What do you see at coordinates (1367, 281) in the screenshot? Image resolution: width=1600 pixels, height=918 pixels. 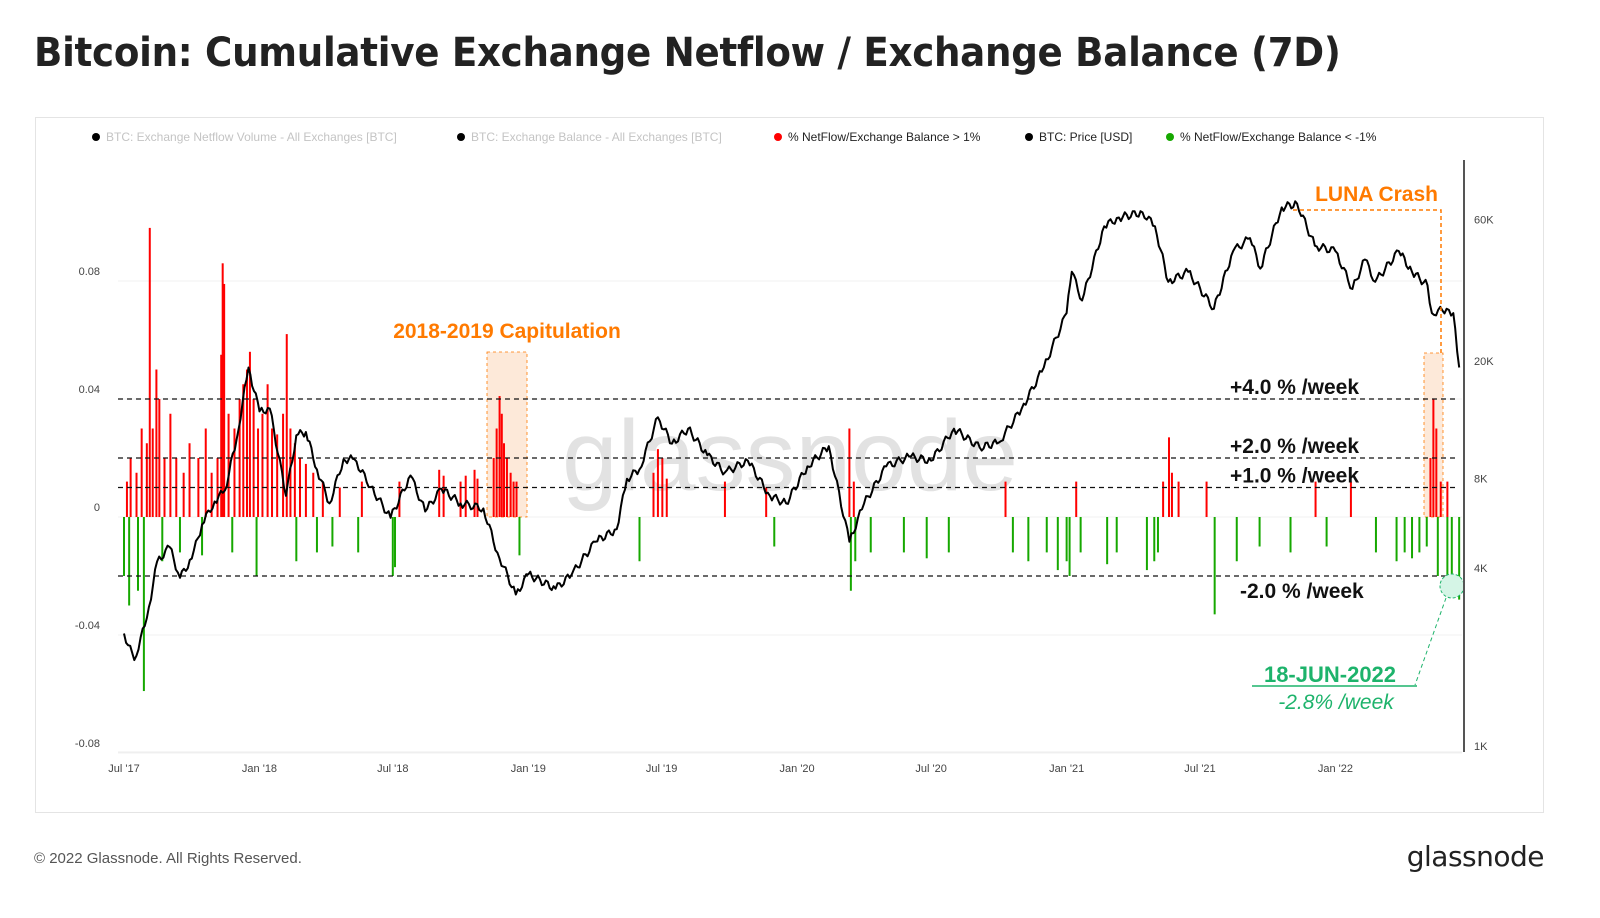 I see `luna-crash-bracket` at bounding box center [1367, 281].